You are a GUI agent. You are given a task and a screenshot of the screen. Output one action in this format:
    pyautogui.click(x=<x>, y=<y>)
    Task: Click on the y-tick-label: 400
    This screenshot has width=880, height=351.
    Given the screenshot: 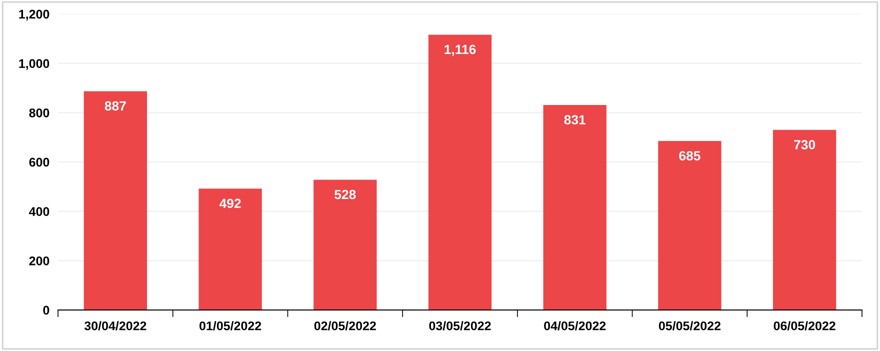 What is the action you would take?
    pyautogui.click(x=39, y=211)
    